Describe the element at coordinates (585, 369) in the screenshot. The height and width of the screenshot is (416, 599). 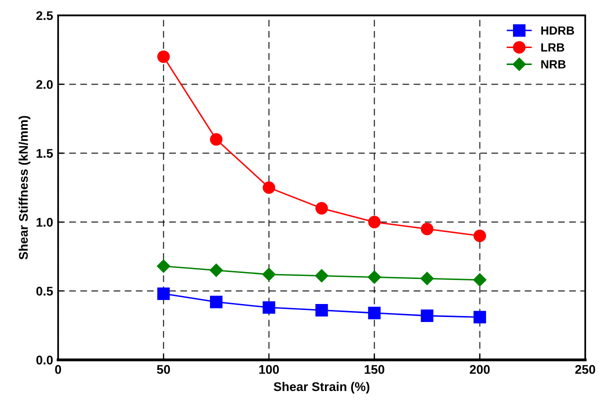
I see `x-tick-label: 250` at that location.